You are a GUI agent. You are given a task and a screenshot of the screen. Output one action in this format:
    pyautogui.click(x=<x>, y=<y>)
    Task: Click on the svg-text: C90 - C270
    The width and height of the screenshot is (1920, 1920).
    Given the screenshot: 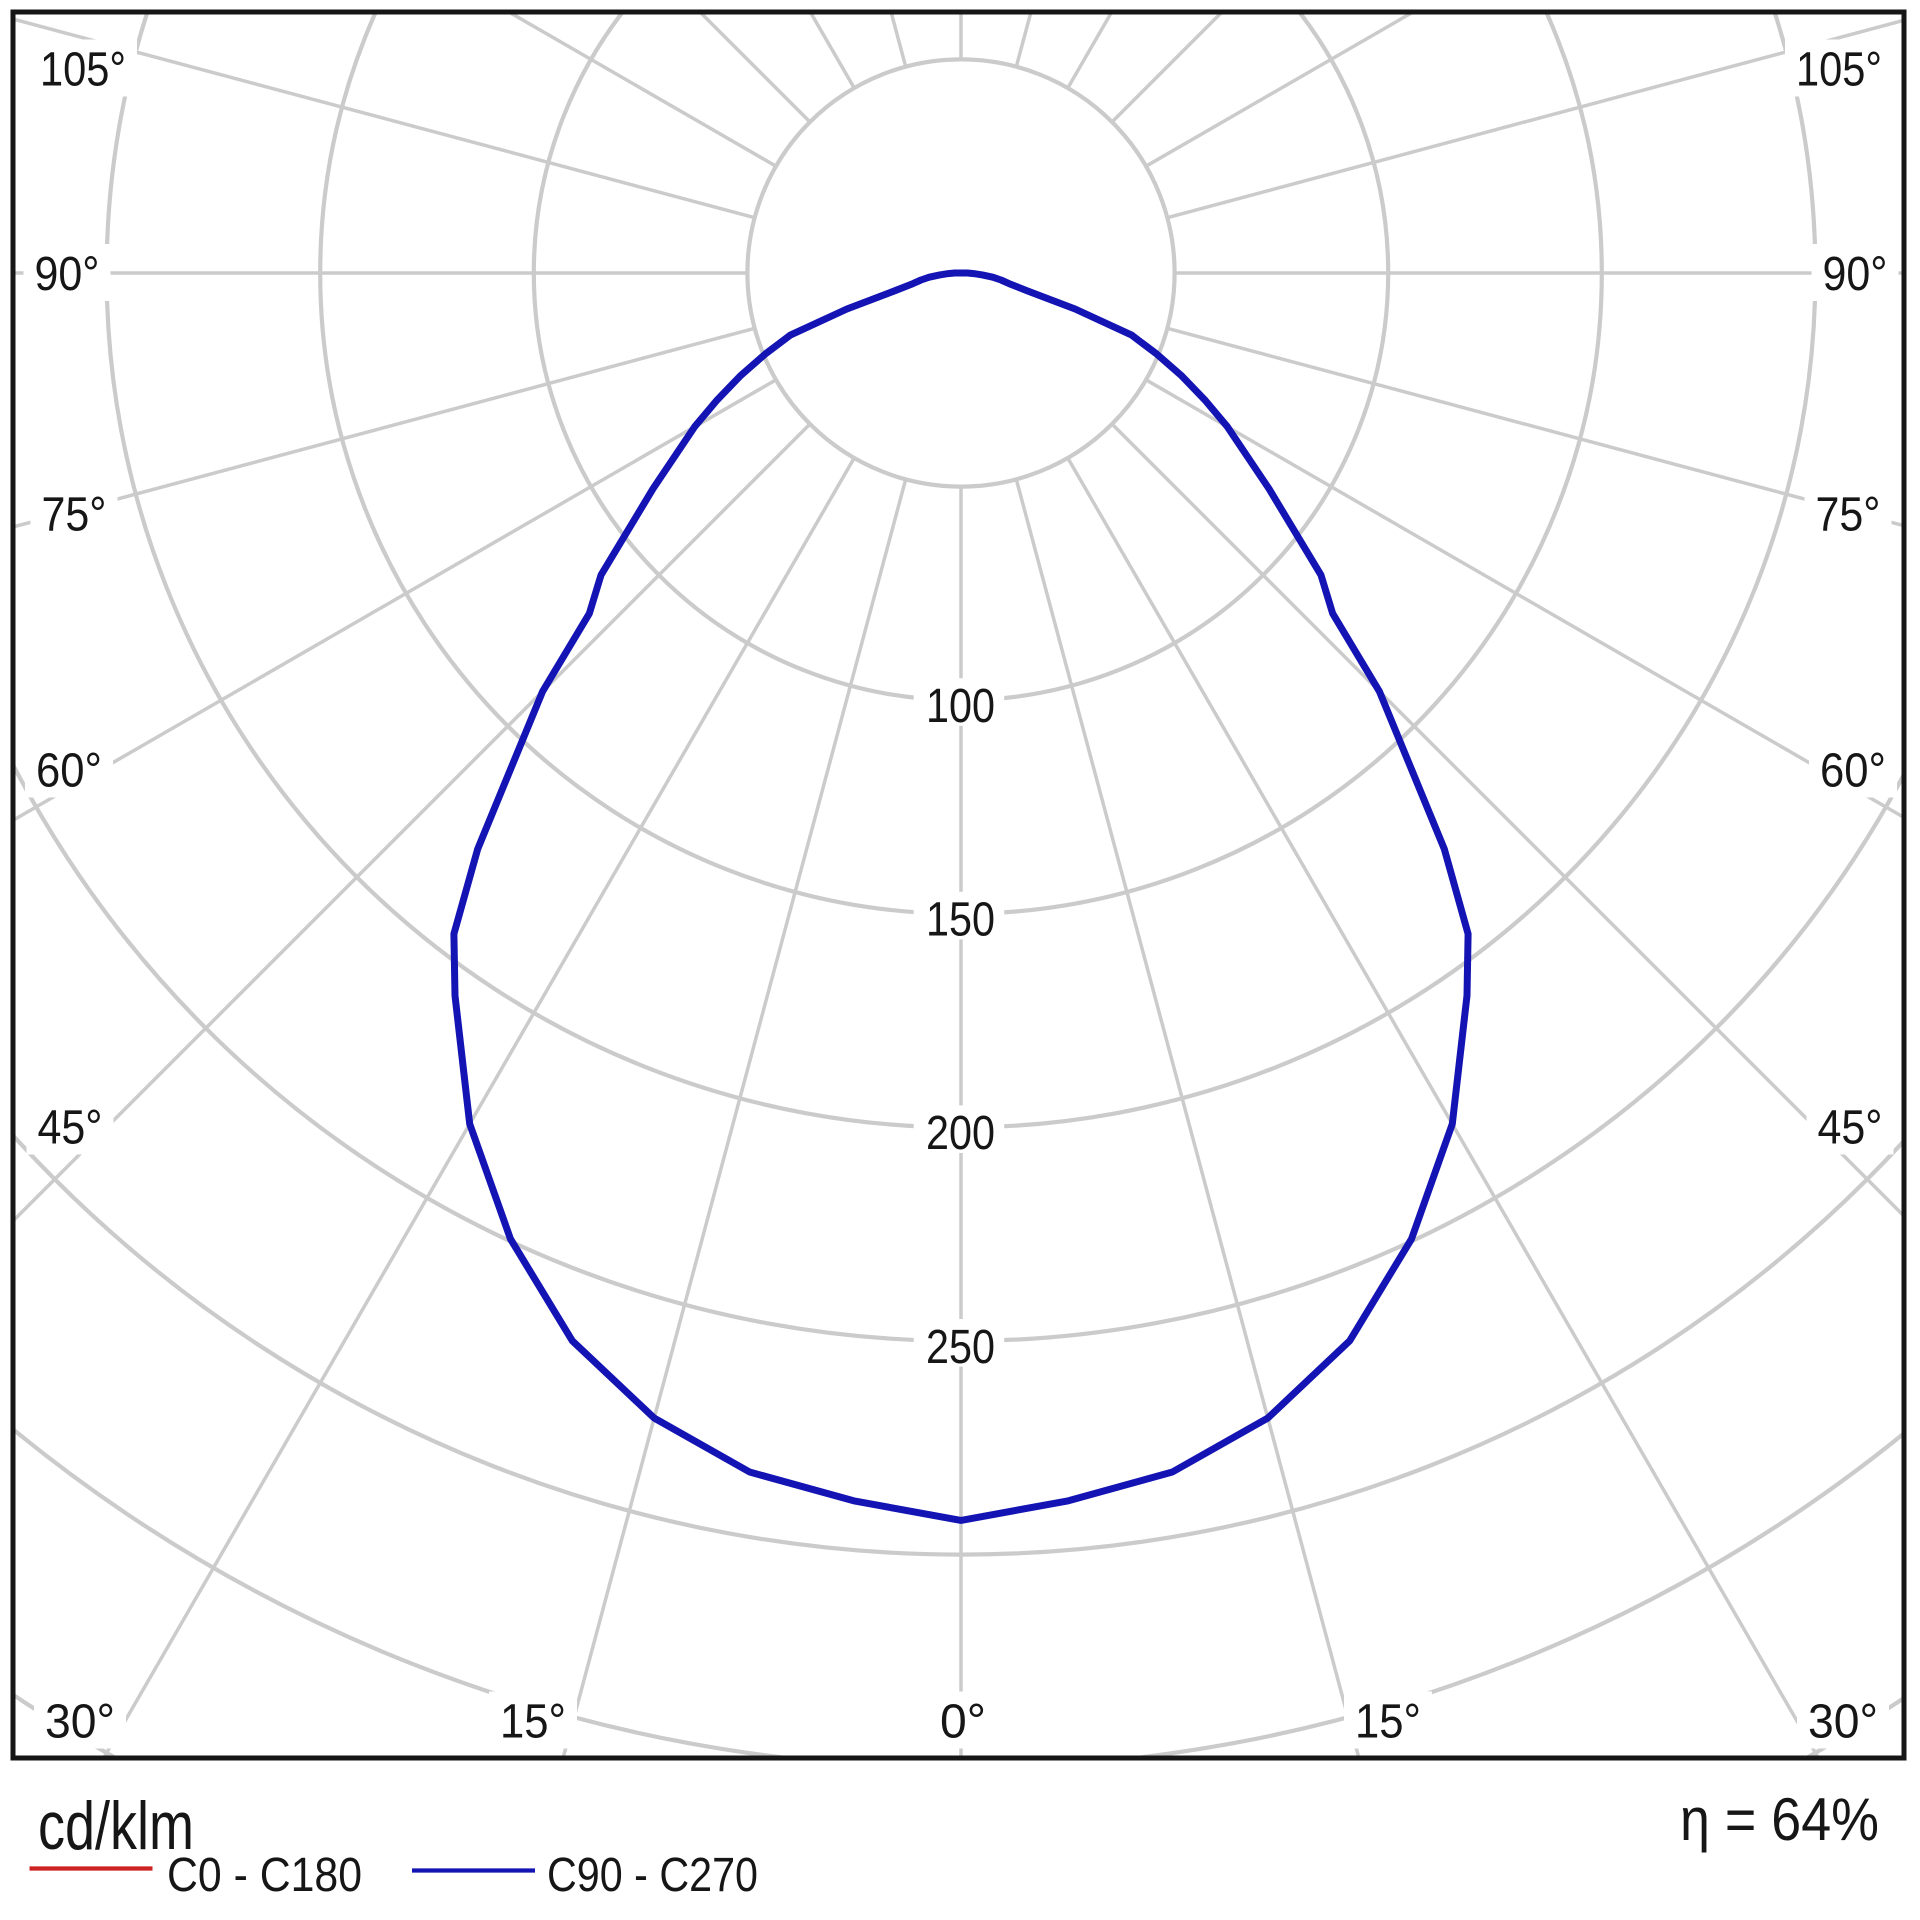 What is the action you would take?
    pyautogui.click(x=652, y=1875)
    